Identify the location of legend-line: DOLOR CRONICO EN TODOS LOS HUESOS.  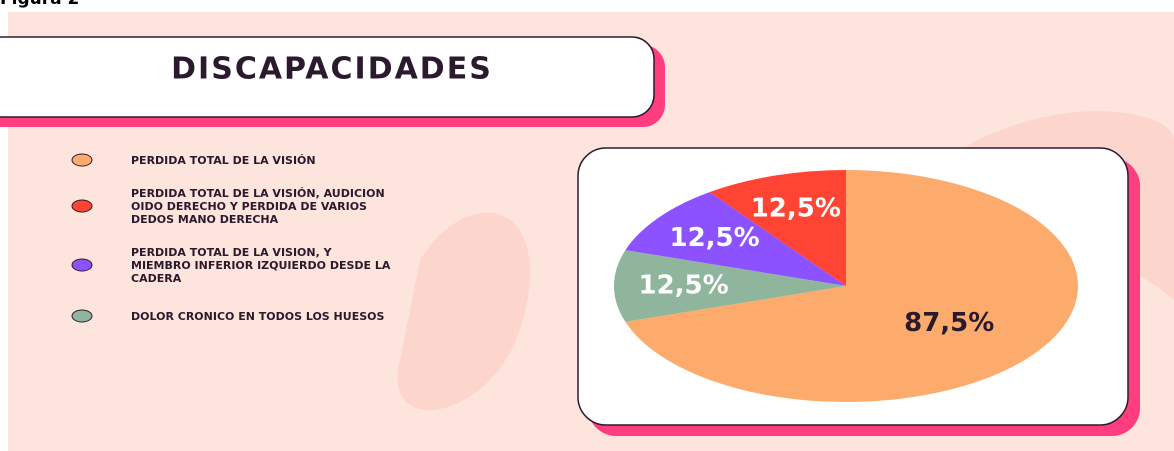
(257, 316).